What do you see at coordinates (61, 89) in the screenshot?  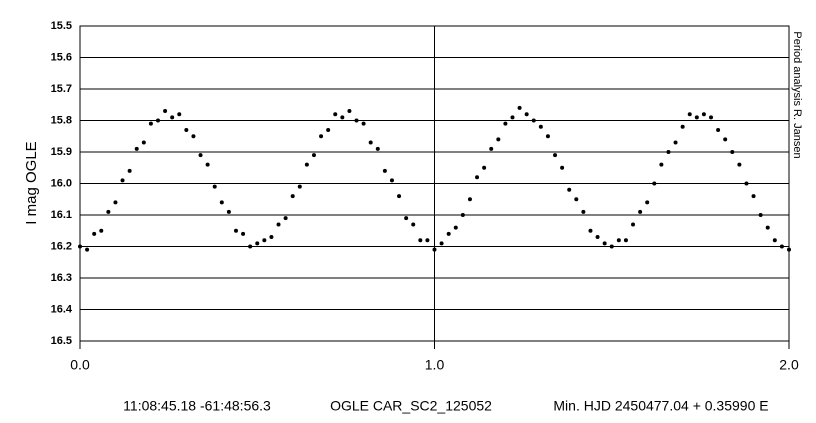 I see `y-tick-label: 15.7` at bounding box center [61, 89].